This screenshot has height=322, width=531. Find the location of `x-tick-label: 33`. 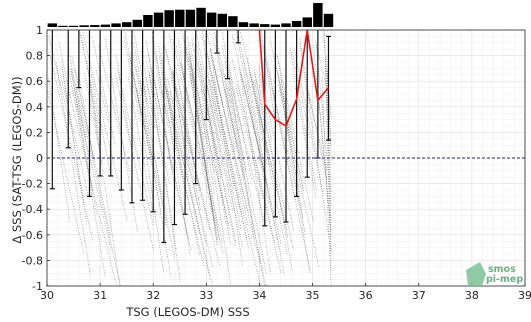

x-tick-label: 33 is located at coordinates (206, 295).